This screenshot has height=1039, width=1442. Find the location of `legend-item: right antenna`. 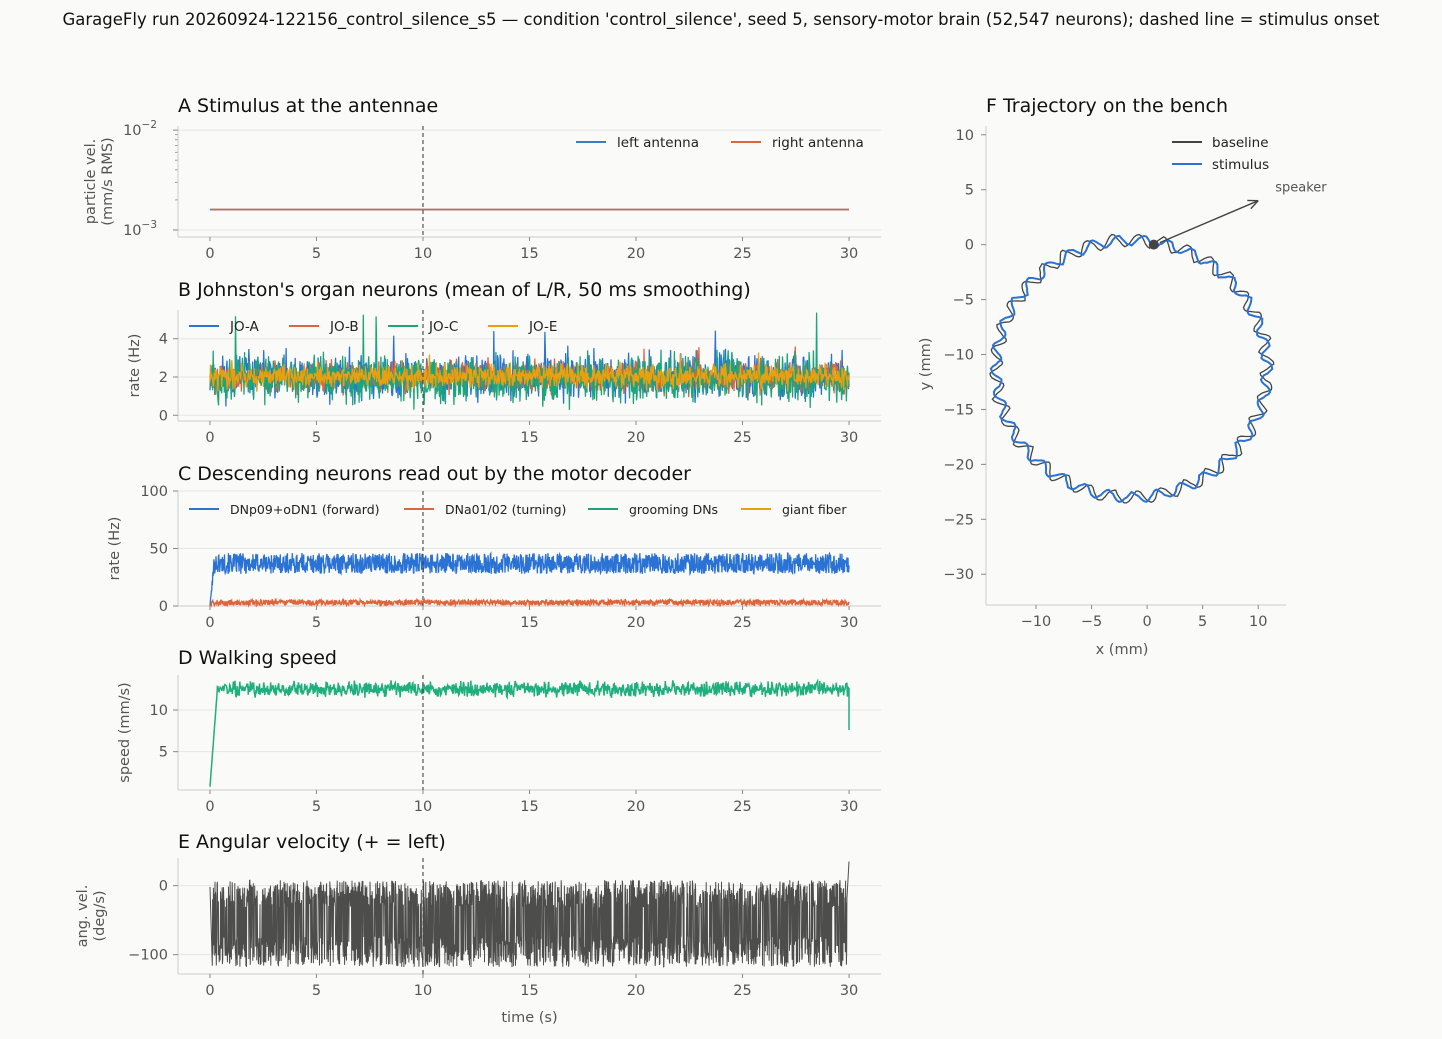

legend-item: right antenna is located at coordinates (797, 143).